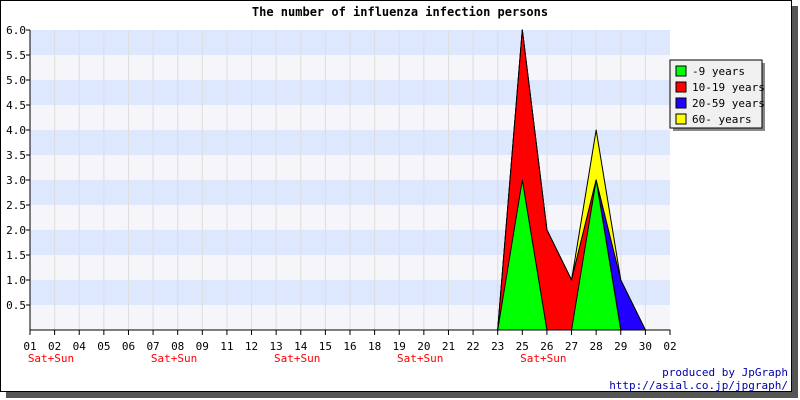 The height and width of the screenshot is (400, 800). What do you see at coordinates (16, 255) in the screenshot?
I see `y-tick-label: 1.5` at bounding box center [16, 255].